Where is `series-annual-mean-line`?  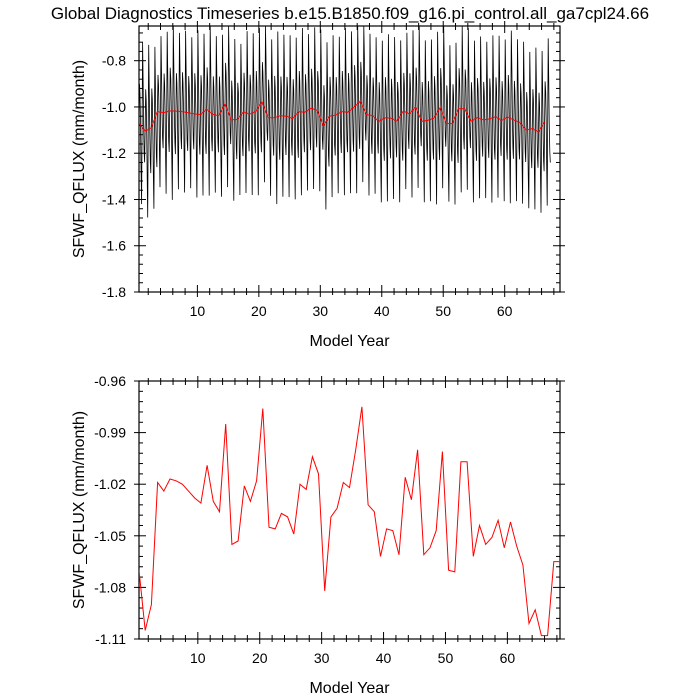
series-annual-mean-line is located at coordinates (342, 116).